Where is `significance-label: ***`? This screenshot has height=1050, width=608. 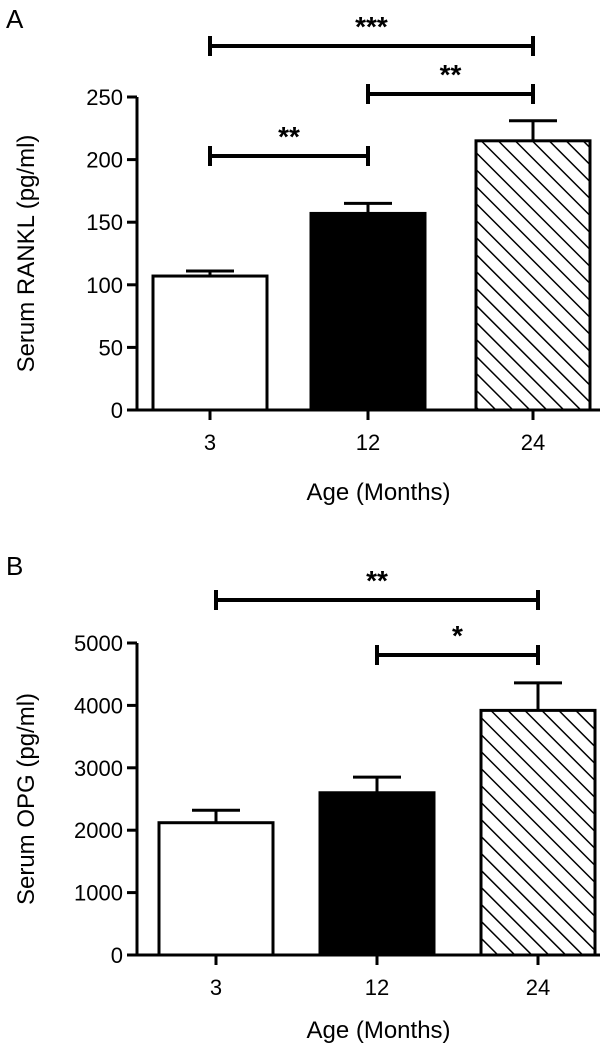 significance-label: *** is located at coordinates (371, 26).